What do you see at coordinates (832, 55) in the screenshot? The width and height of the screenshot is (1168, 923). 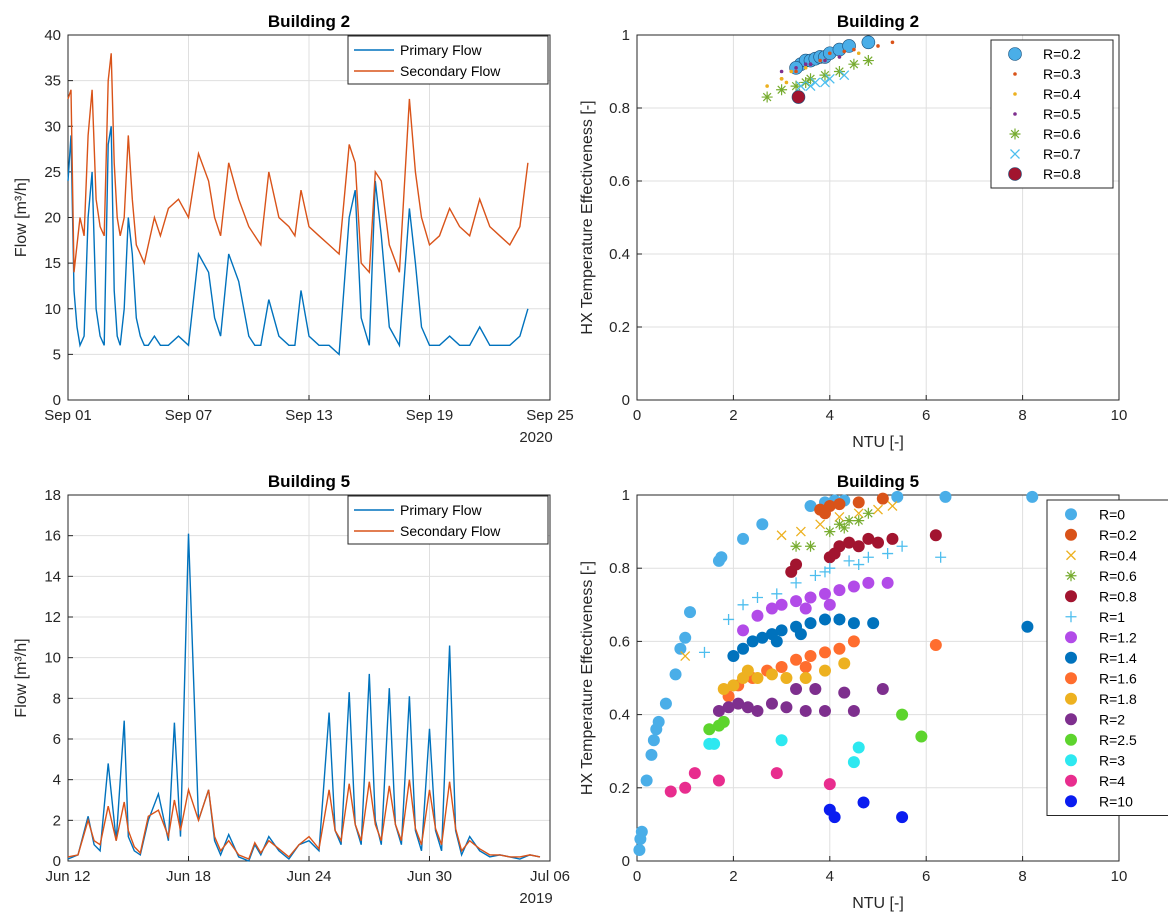 I see `series-R=0.2` at bounding box center [832, 55].